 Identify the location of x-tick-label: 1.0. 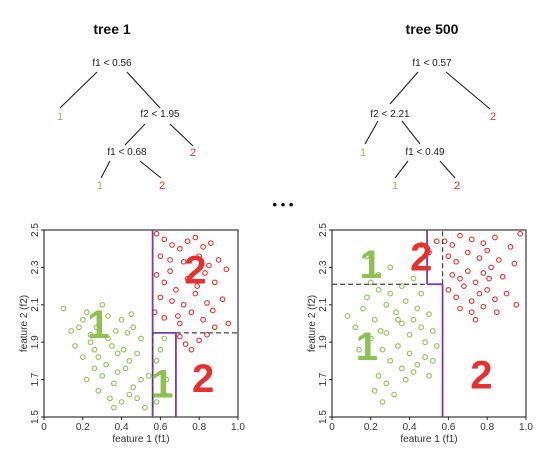
(526, 427).